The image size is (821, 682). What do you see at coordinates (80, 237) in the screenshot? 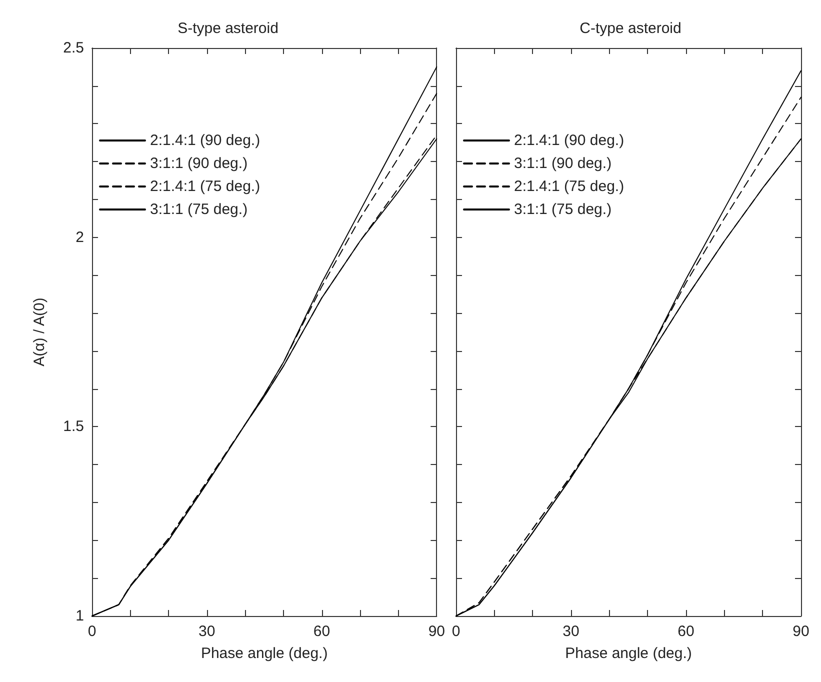
I see `y-tick-label: 2` at bounding box center [80, 237].